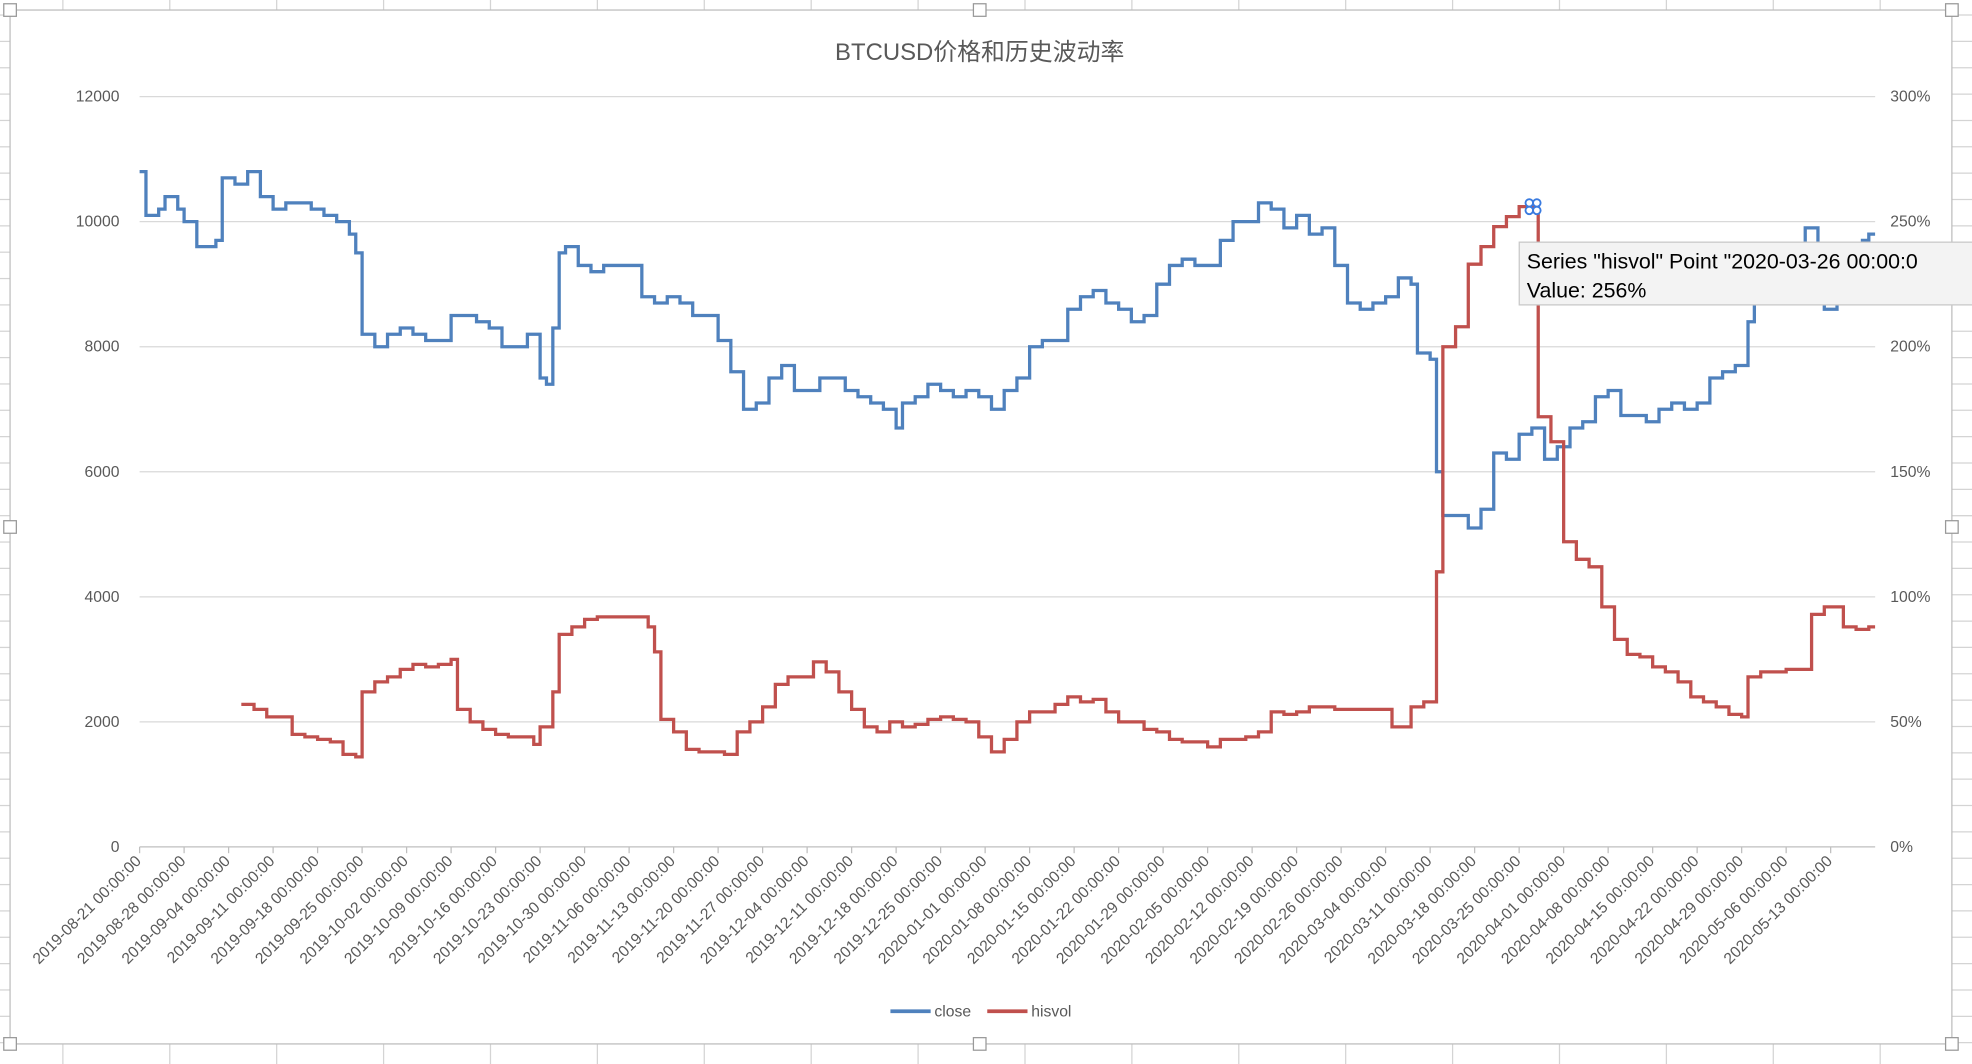 The image size is (1972, 1064). I want to click on y-axis-left: 0 2000 4000 6000 8000 10000 12000, so click(98, 472).